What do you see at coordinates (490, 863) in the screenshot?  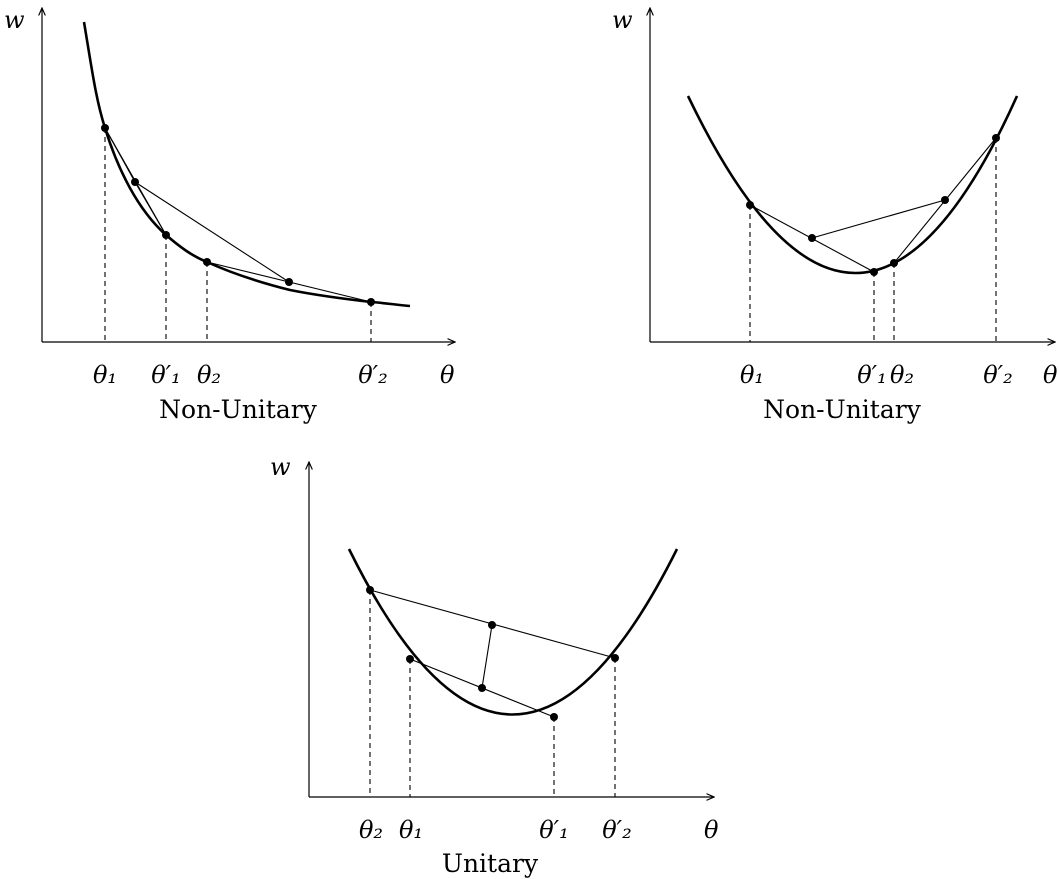 I see `panel-caption: Unitary` at bounding box center [490, 863].